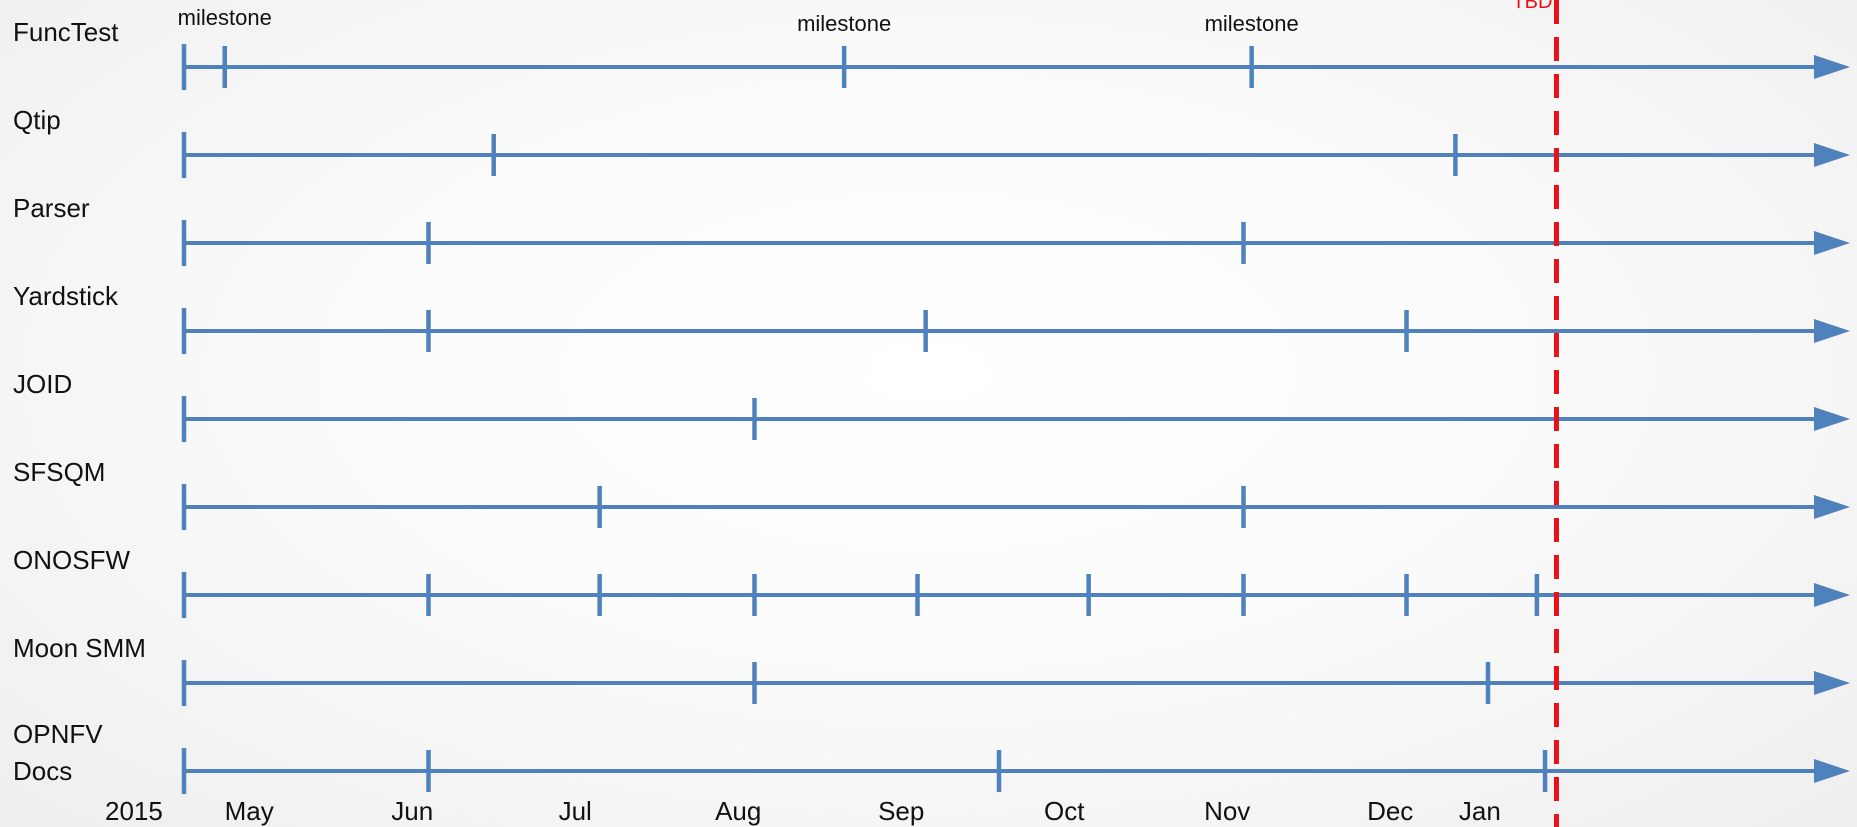 The height and width of the screenshot is (827, 1857). What do you see at coordinates (575, 811) in the screenshot?
I see `month-label-jul: Jul` at bounding box center [575, 811].